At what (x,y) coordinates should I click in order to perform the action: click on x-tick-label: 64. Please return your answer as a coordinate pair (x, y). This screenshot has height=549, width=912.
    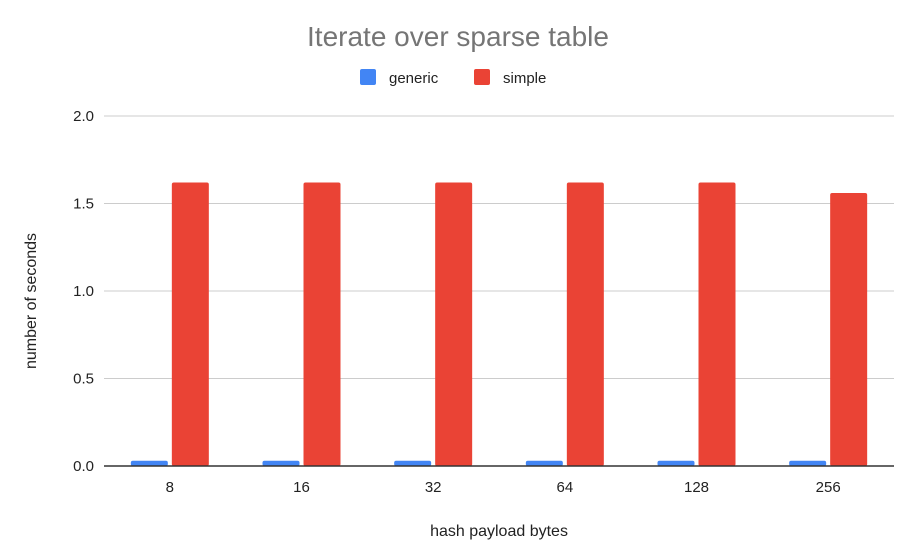
    Looking at the image, I should click on (564, 487).